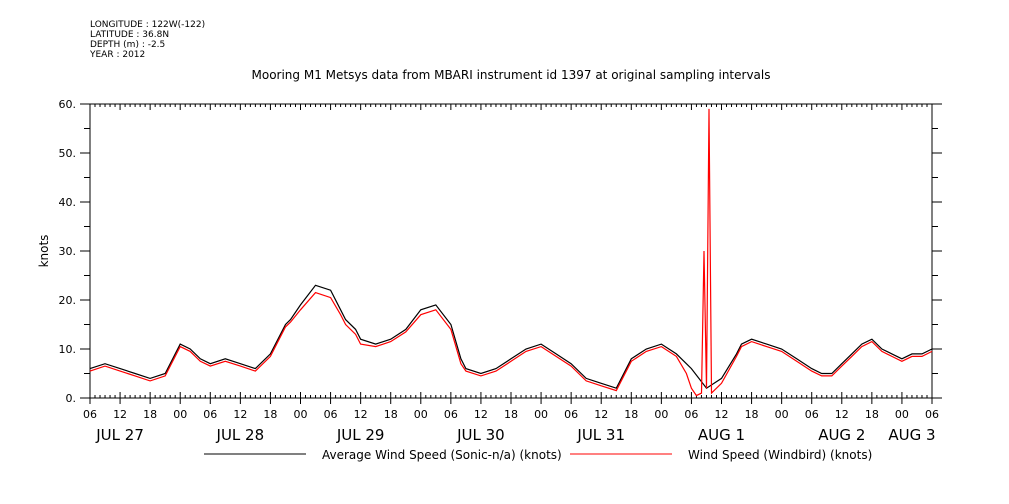 The width and height of the screenshot is (1009, 504). Describe the element at coordinates (118, 55) in the screenshot. I see `year-label: YEAR : 2012` at that location.